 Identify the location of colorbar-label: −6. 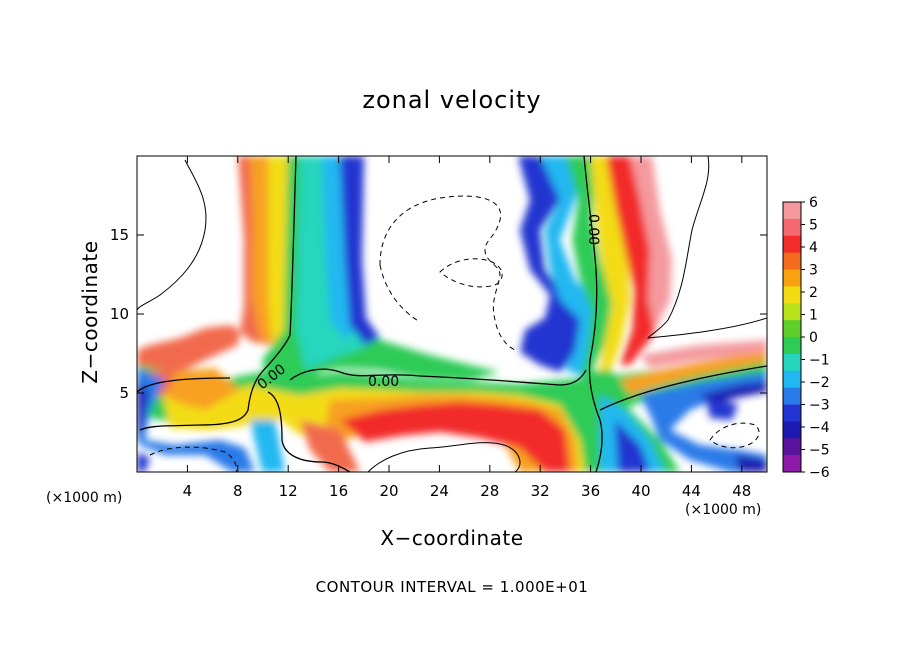
(819, 473).